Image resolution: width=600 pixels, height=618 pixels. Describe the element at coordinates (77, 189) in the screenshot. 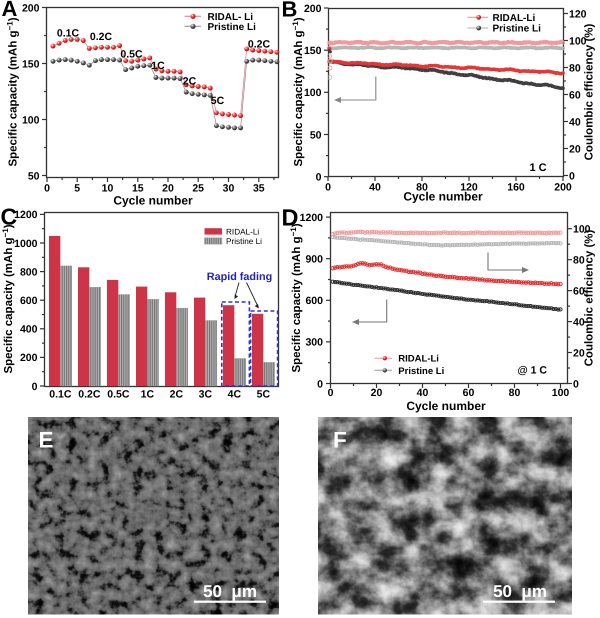

I see `svg-text: 5` at that location.